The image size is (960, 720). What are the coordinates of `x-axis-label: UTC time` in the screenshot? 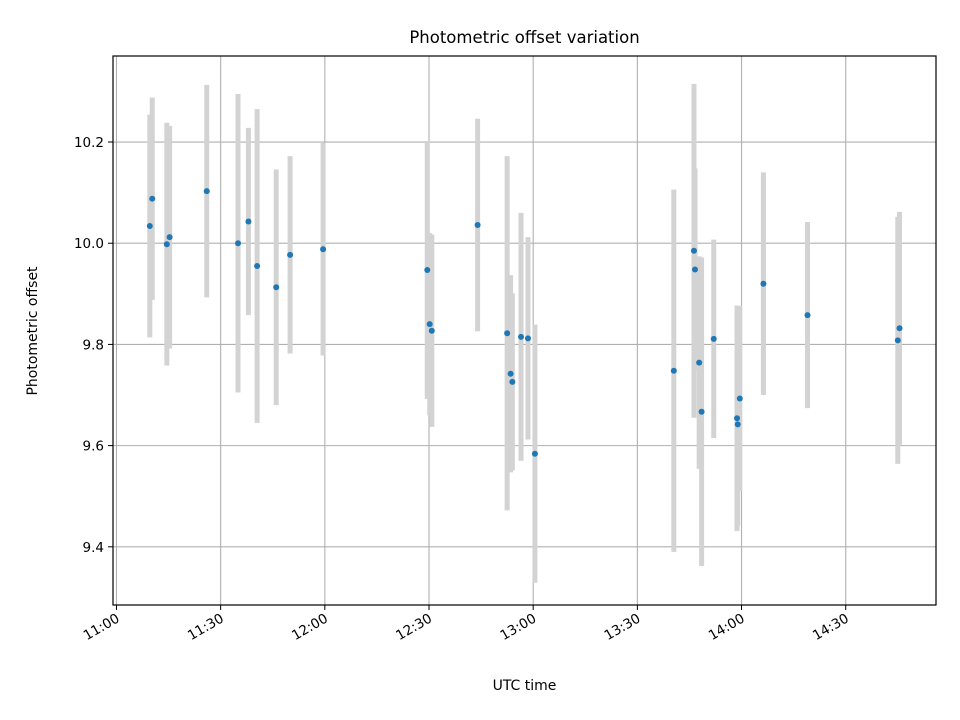 It's located at (525, 686).